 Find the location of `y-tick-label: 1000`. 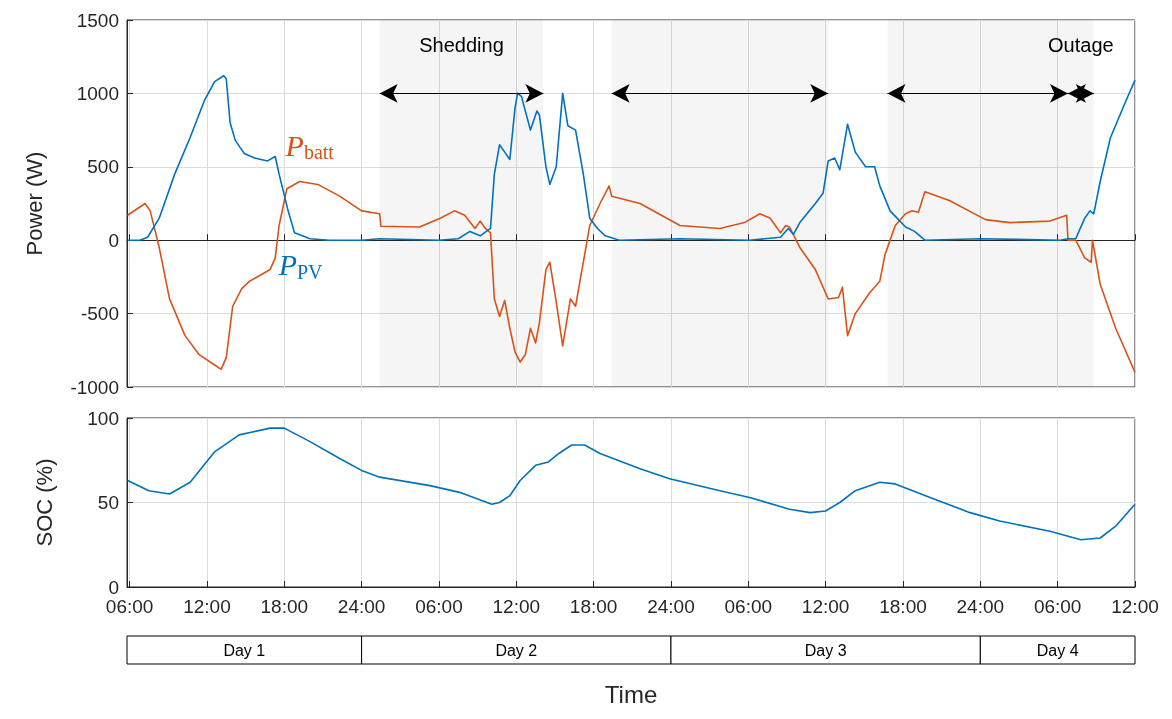

y-tick-label: 1000 is located at coordinates (97, 93).